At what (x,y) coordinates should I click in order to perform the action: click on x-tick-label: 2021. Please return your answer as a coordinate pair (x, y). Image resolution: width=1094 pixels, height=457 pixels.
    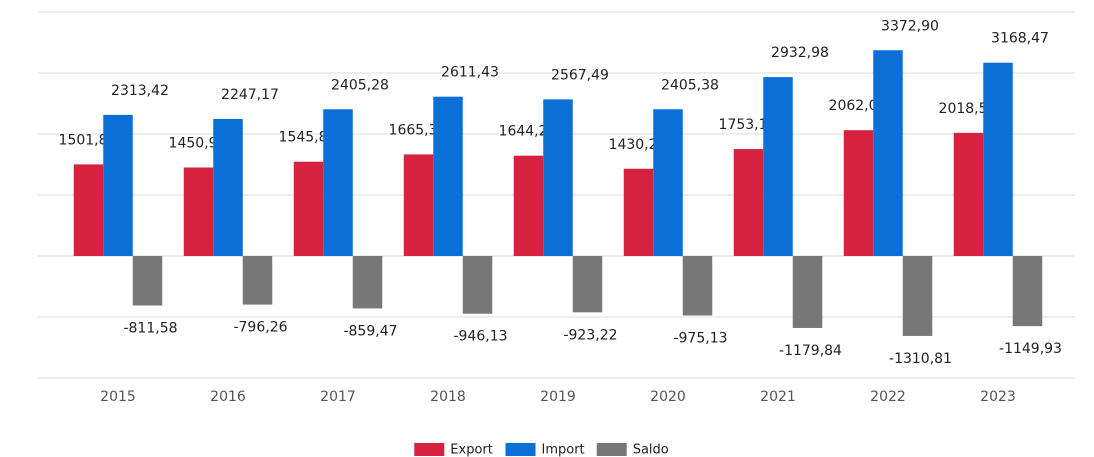
    Looking at the image, I should click on (778, 397).